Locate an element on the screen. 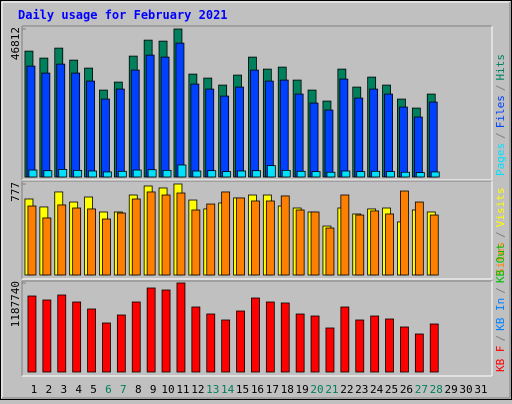 Image resolution: width=512 pixels, height=404 pixels. chart-title: Daily usage for February 2021 is located at coordinates (123, 15).